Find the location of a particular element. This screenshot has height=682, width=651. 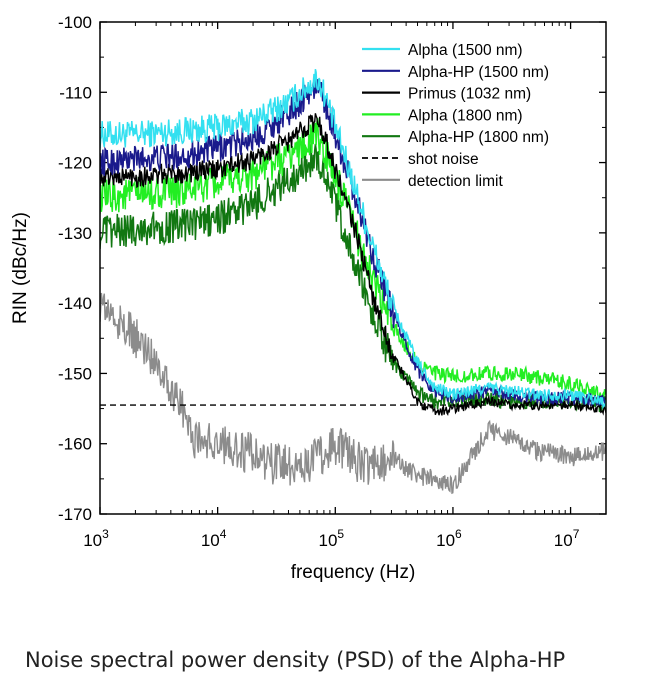

x-tick-label: 10⁷ is located at coordinates (567, 538).